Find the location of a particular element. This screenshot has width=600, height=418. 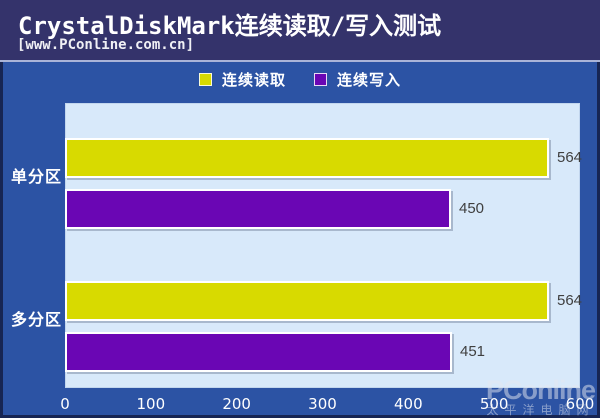

bar-单分区-连续读取 is located at coordinates (307, 158).